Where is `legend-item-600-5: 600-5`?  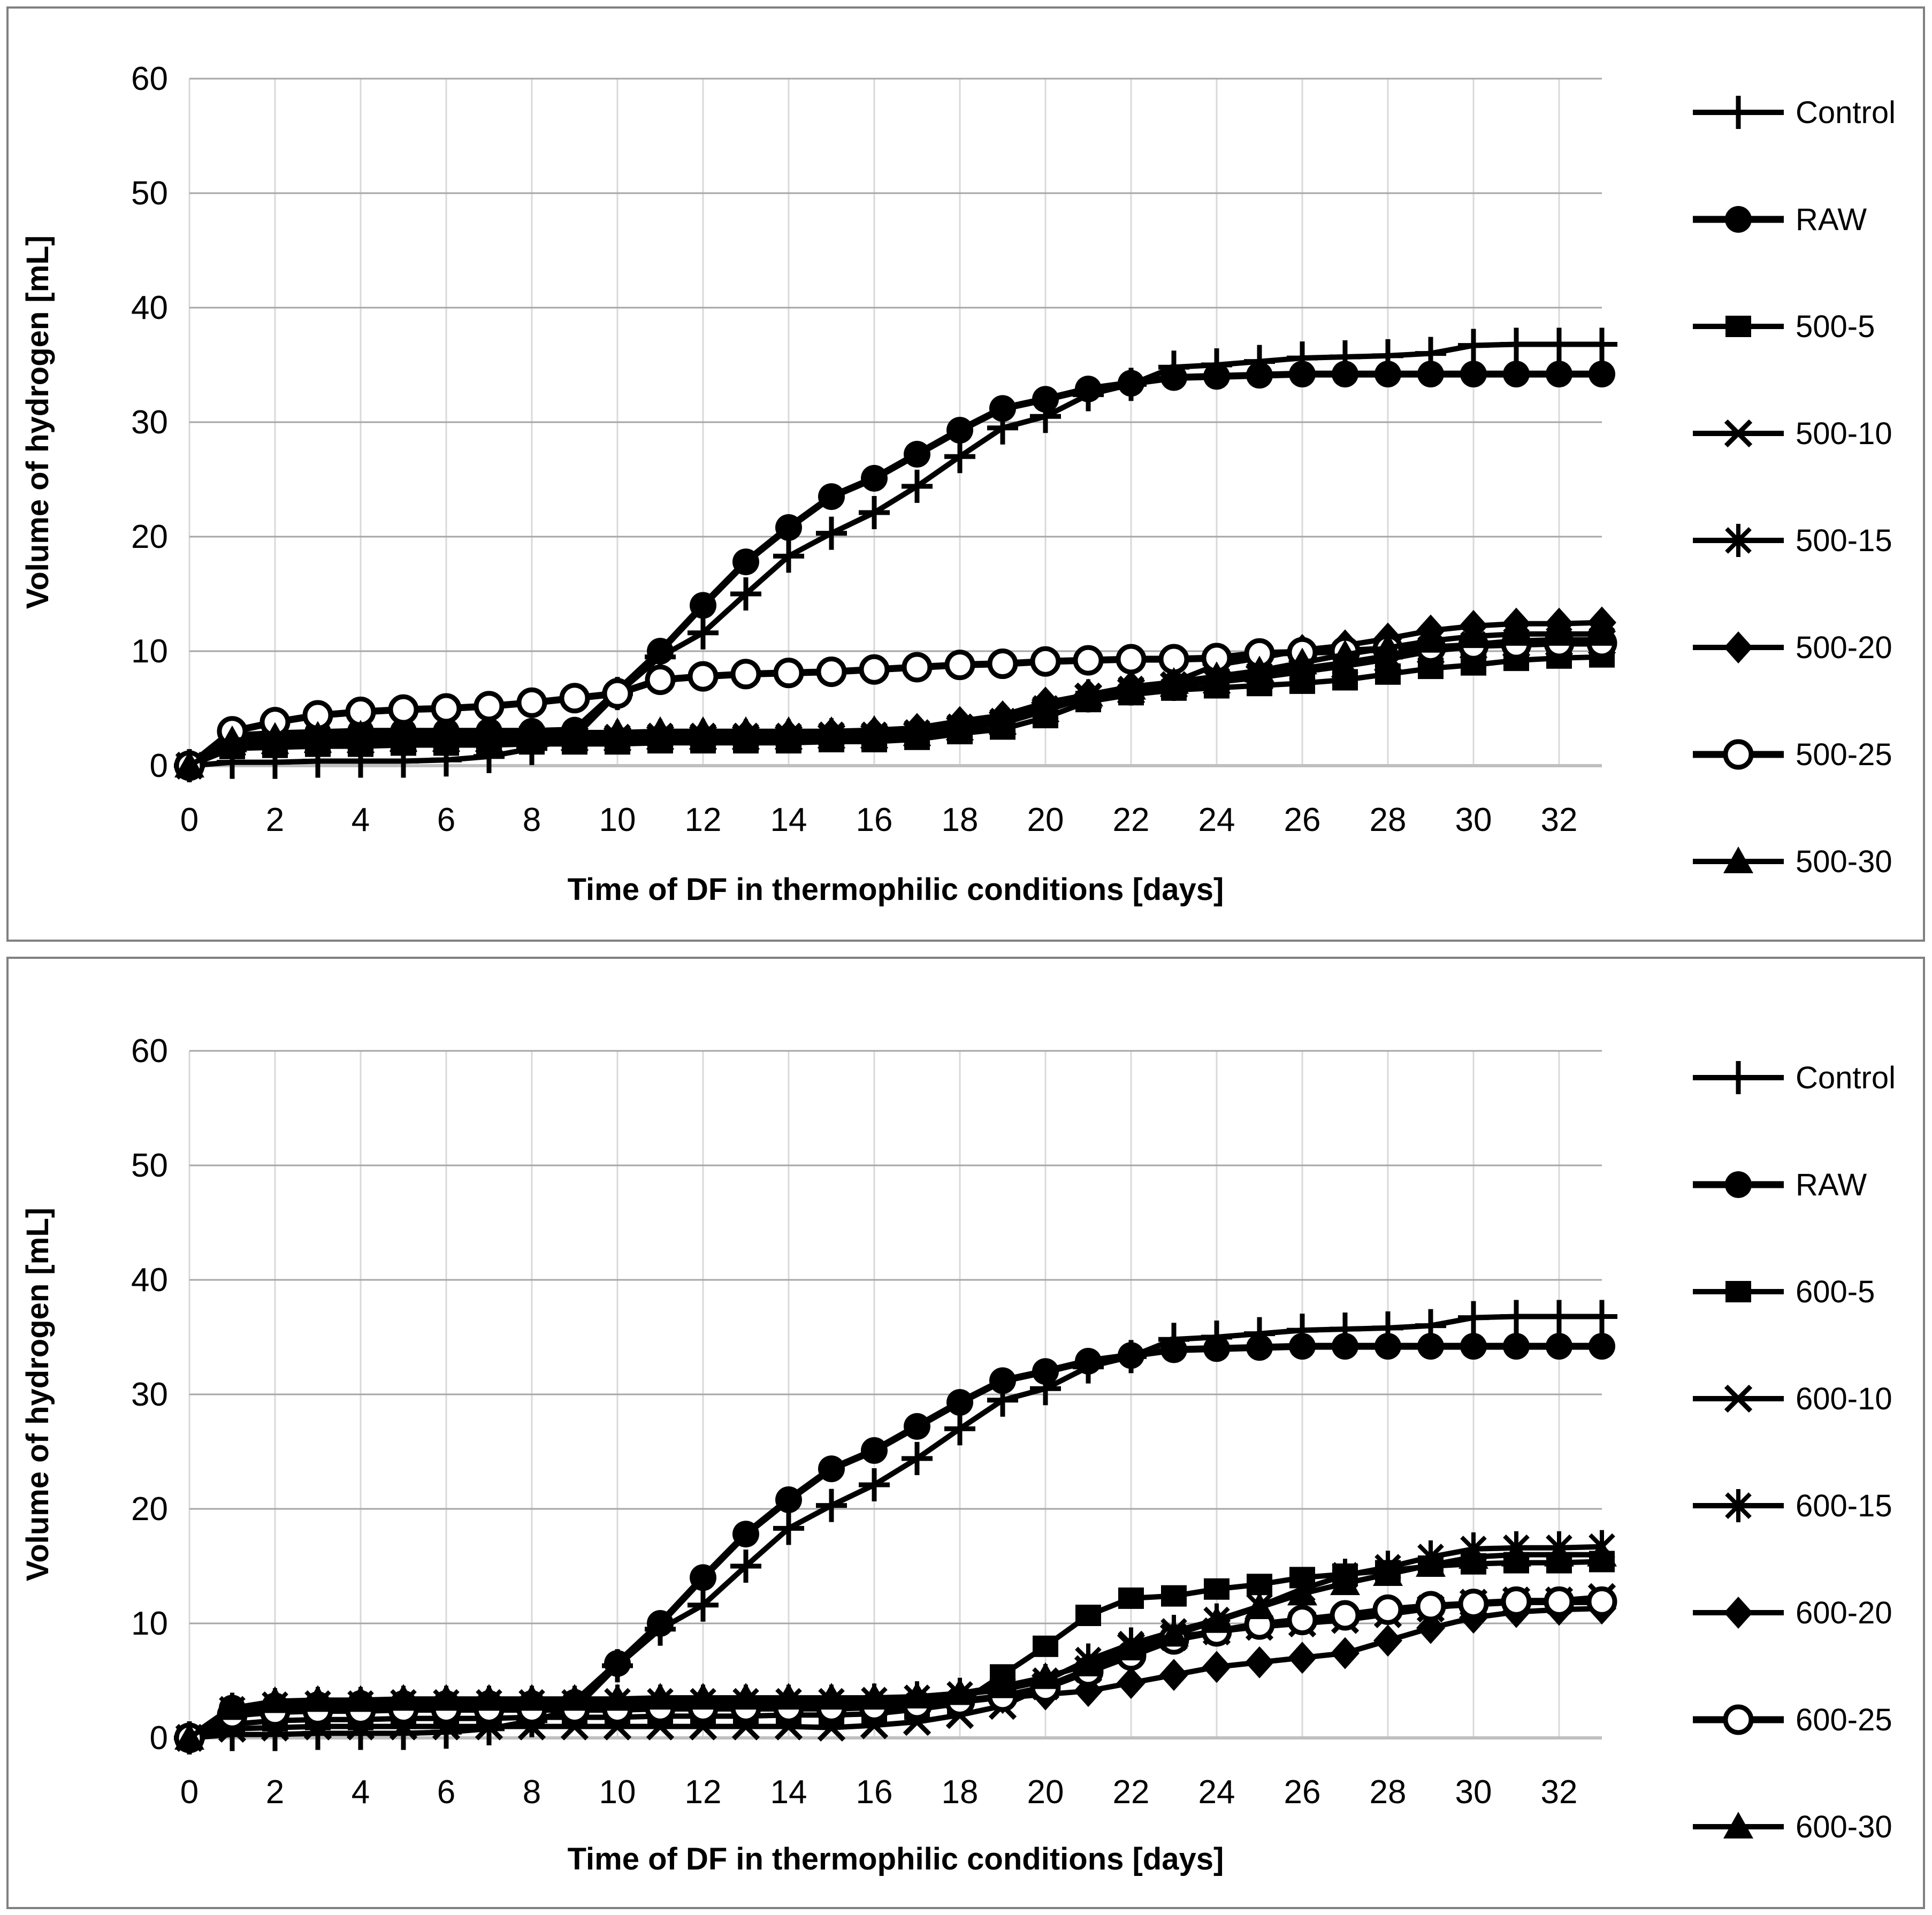 legend-item-600-5: 600-5 is located at coordinates (1784, 1292).